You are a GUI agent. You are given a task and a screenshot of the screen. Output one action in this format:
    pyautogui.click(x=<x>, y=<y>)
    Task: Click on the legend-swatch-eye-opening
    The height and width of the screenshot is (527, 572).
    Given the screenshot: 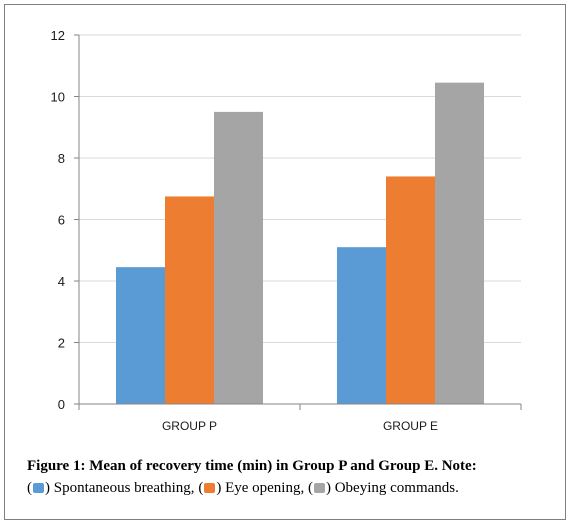 What is the action you would take?
    pyautogui.click(x=210, y=488)
    